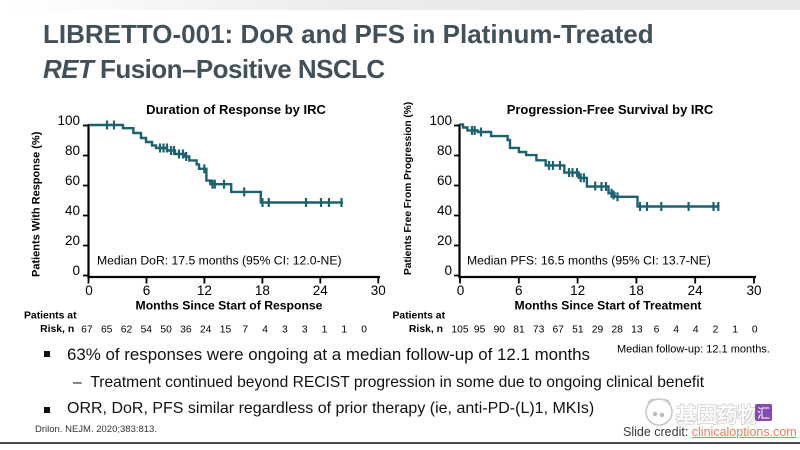 The image size is (800, 450). I want to click on svg-text: 基因药物, so click(717, 415).